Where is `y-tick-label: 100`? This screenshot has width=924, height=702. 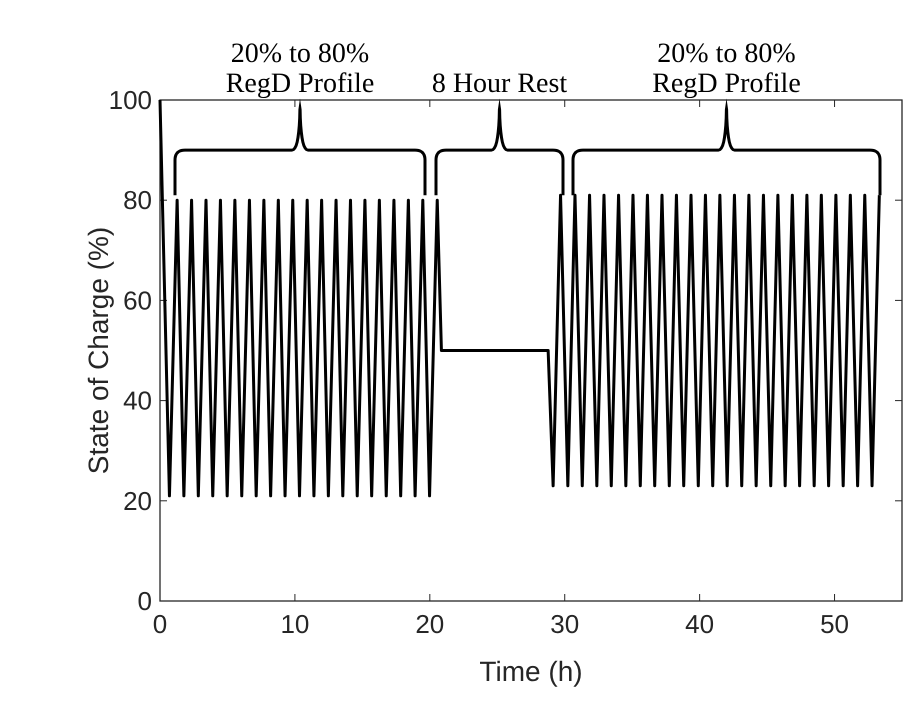 y-tick-label: 100 is located at coordinates (130, 100).